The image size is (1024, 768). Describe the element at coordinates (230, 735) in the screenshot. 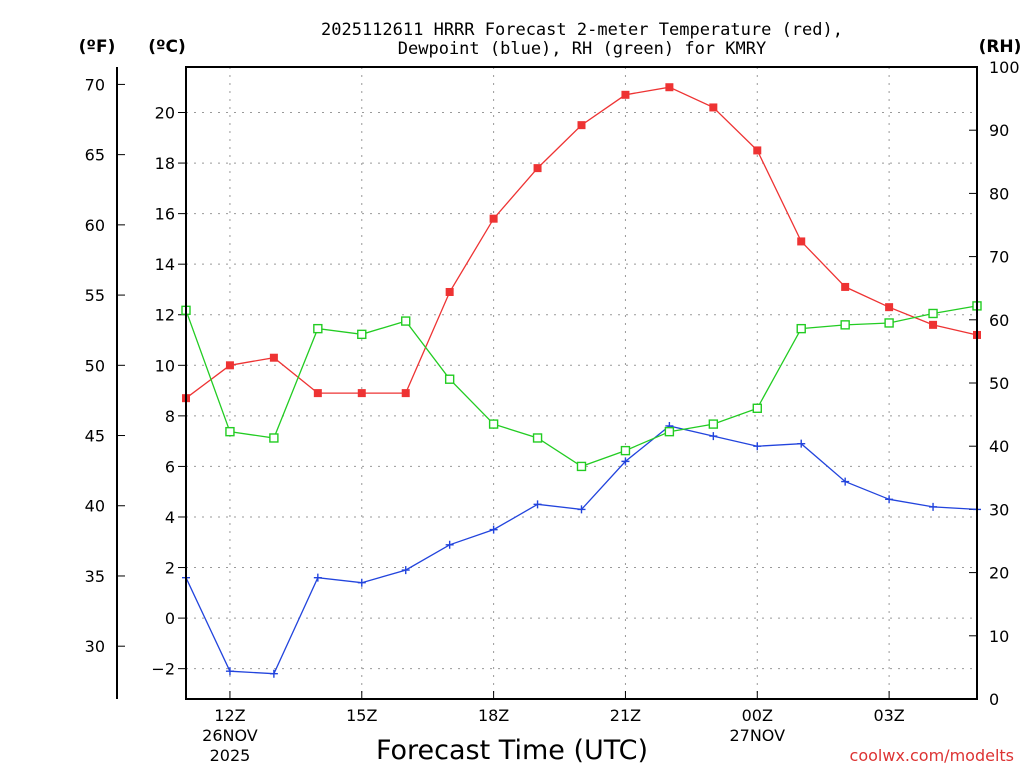

I see `time-tick-date: 26NOV` at that location.